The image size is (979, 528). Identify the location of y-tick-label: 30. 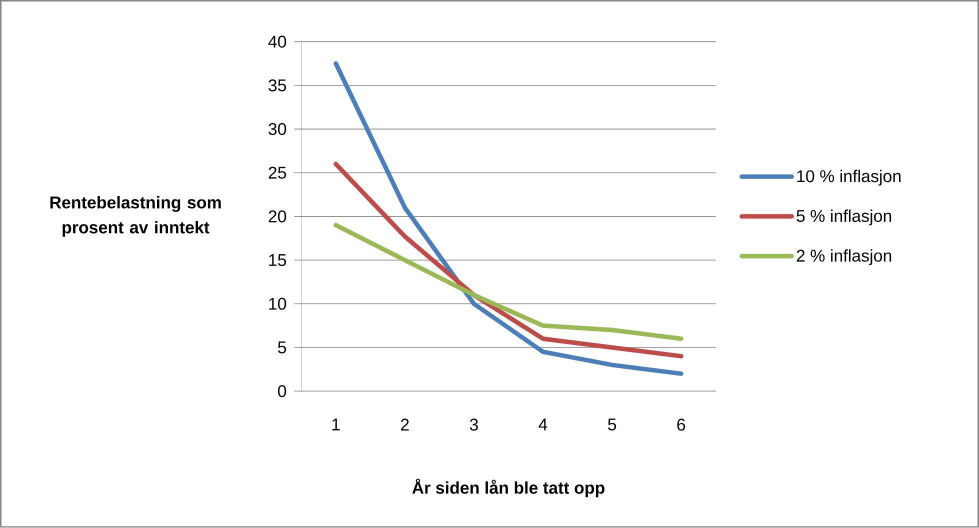
(277, 129).